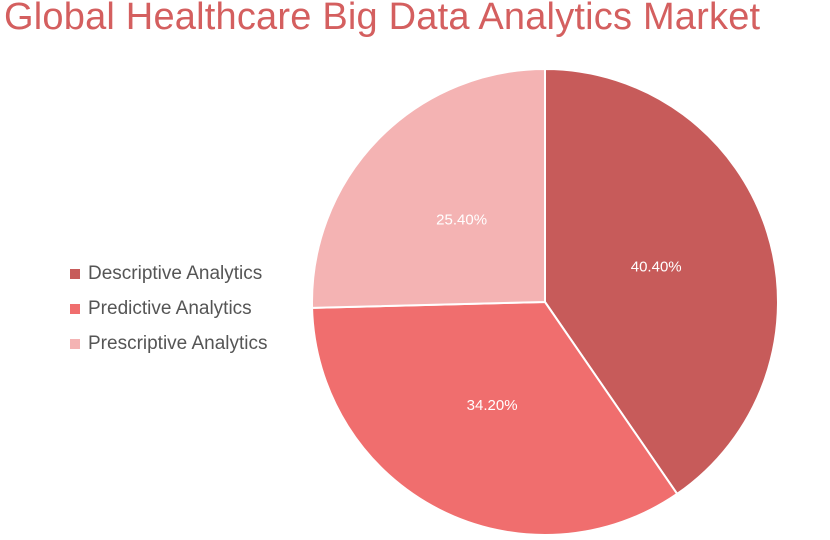 This screenshot has height=540, width=830. I want to click on pie-slice-labels: 40.40% 34.20% 25.40%, so click(558, 313).